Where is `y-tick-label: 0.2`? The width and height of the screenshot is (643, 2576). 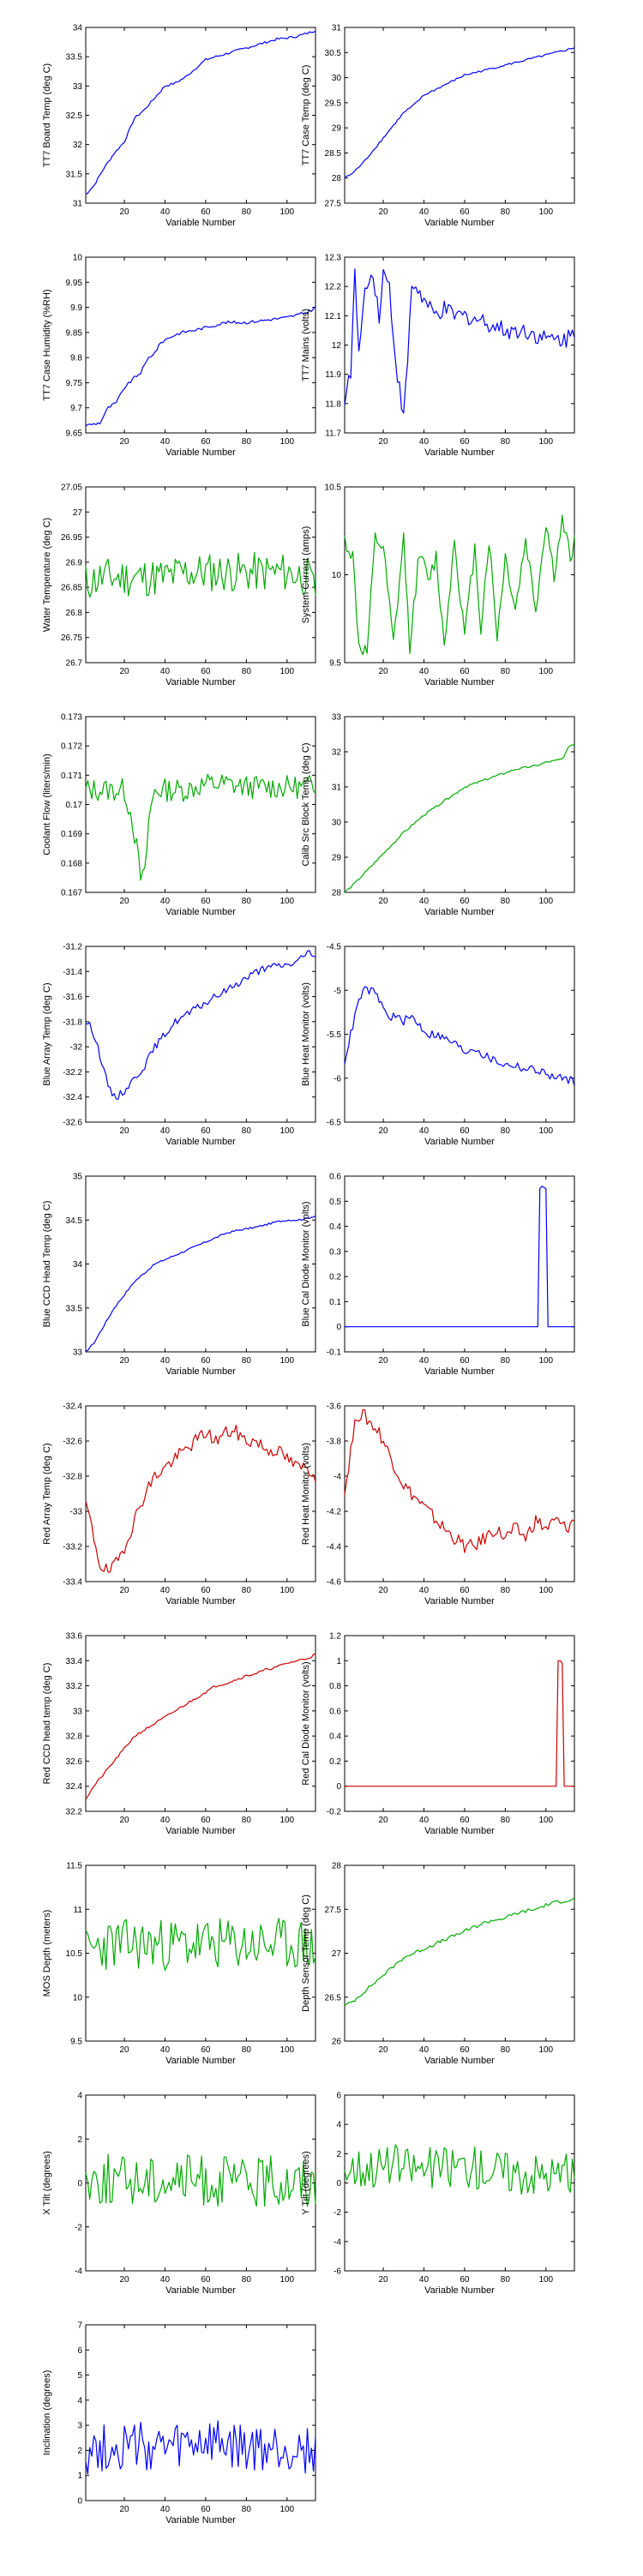
y-tick-label: 0.2 is located at coordinates (335, 1762).